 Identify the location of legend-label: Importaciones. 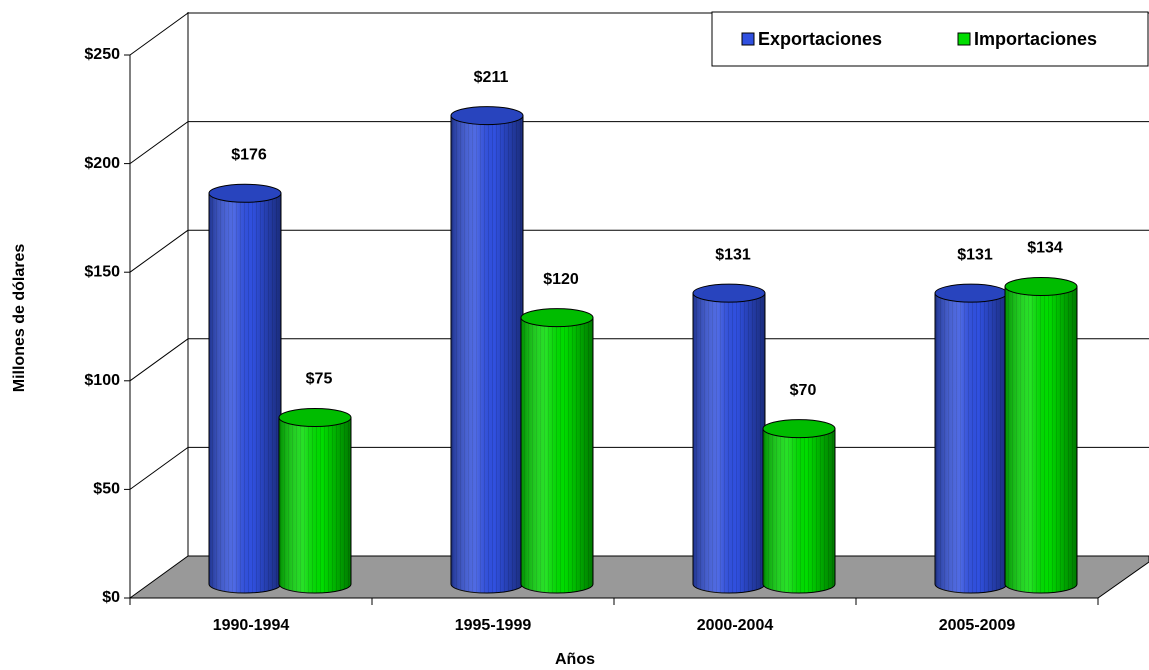
(1035, 39).